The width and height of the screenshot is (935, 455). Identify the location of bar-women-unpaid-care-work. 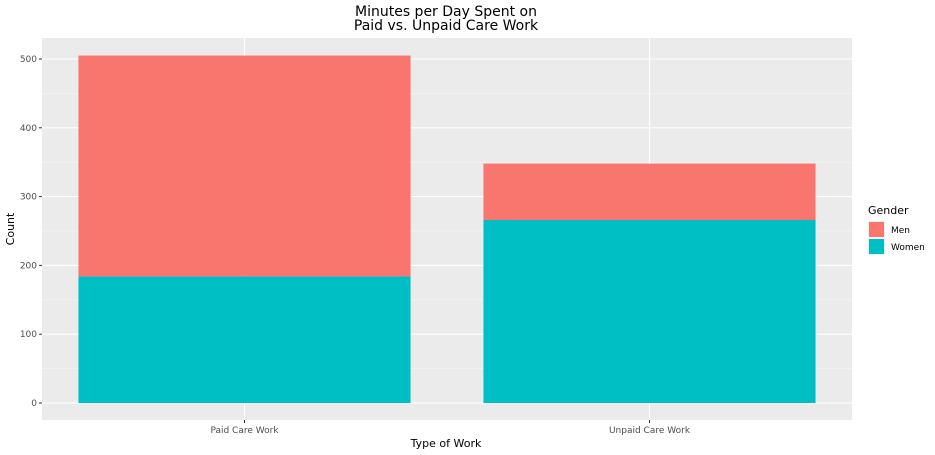
(649, 311).